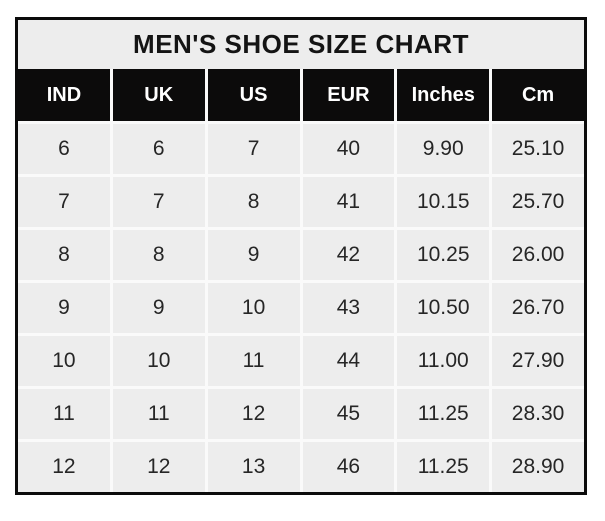  What do you see at coordinates (538, 255) in the screenshot?
I see `table-cell: 26.00` at bounding box center [538, 255].